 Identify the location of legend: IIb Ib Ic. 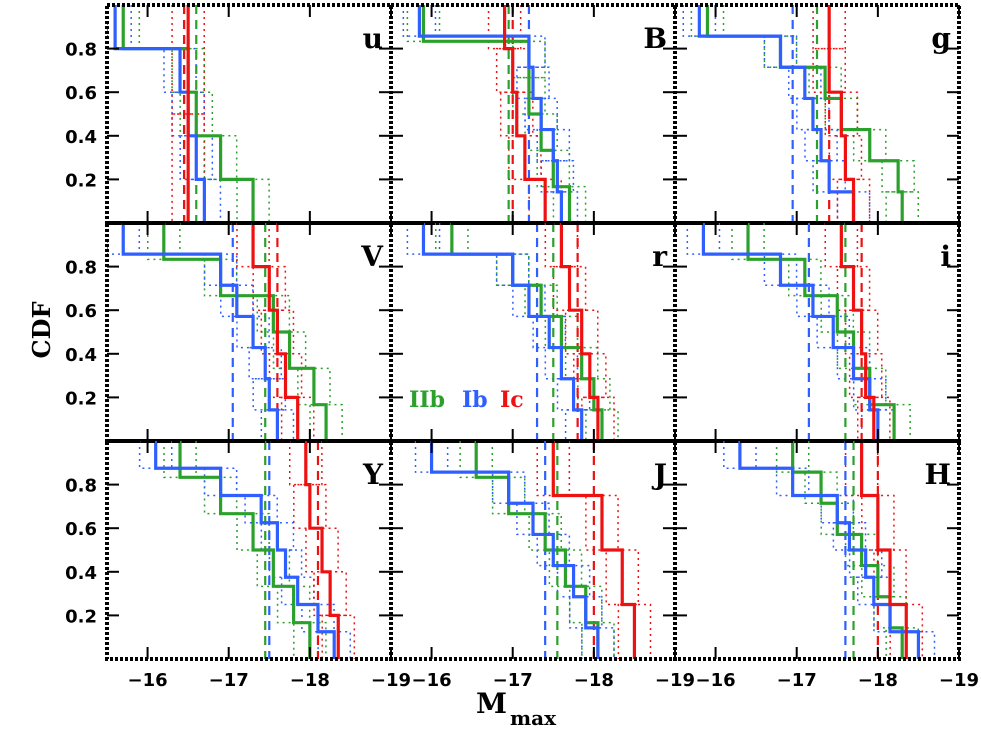
(466, 400).